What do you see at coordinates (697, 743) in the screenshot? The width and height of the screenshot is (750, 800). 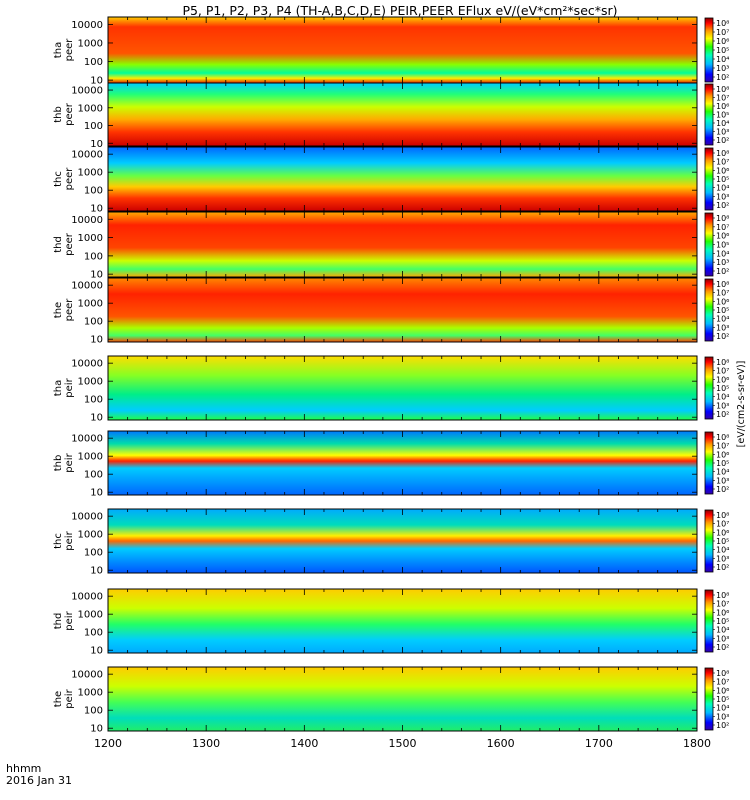 I see `time-tick-label: 1800` at bounding box center [697, 743].